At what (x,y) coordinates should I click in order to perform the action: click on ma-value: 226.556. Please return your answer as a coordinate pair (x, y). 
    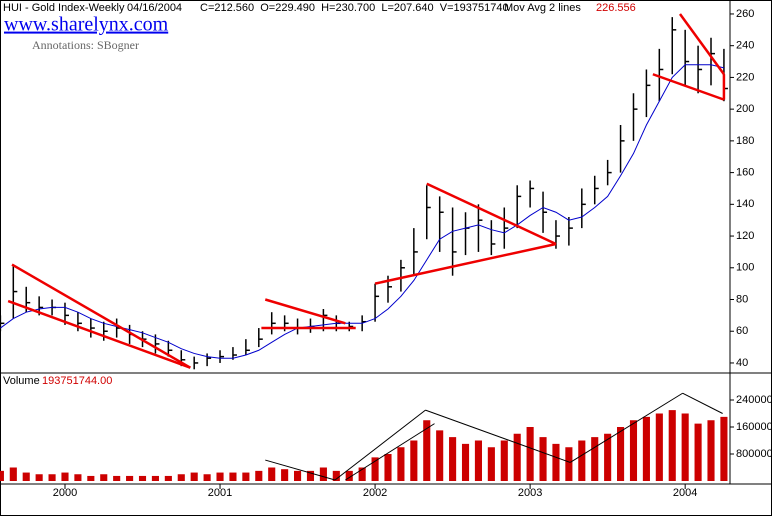
    Looking at the image, I should click on (616, 8).